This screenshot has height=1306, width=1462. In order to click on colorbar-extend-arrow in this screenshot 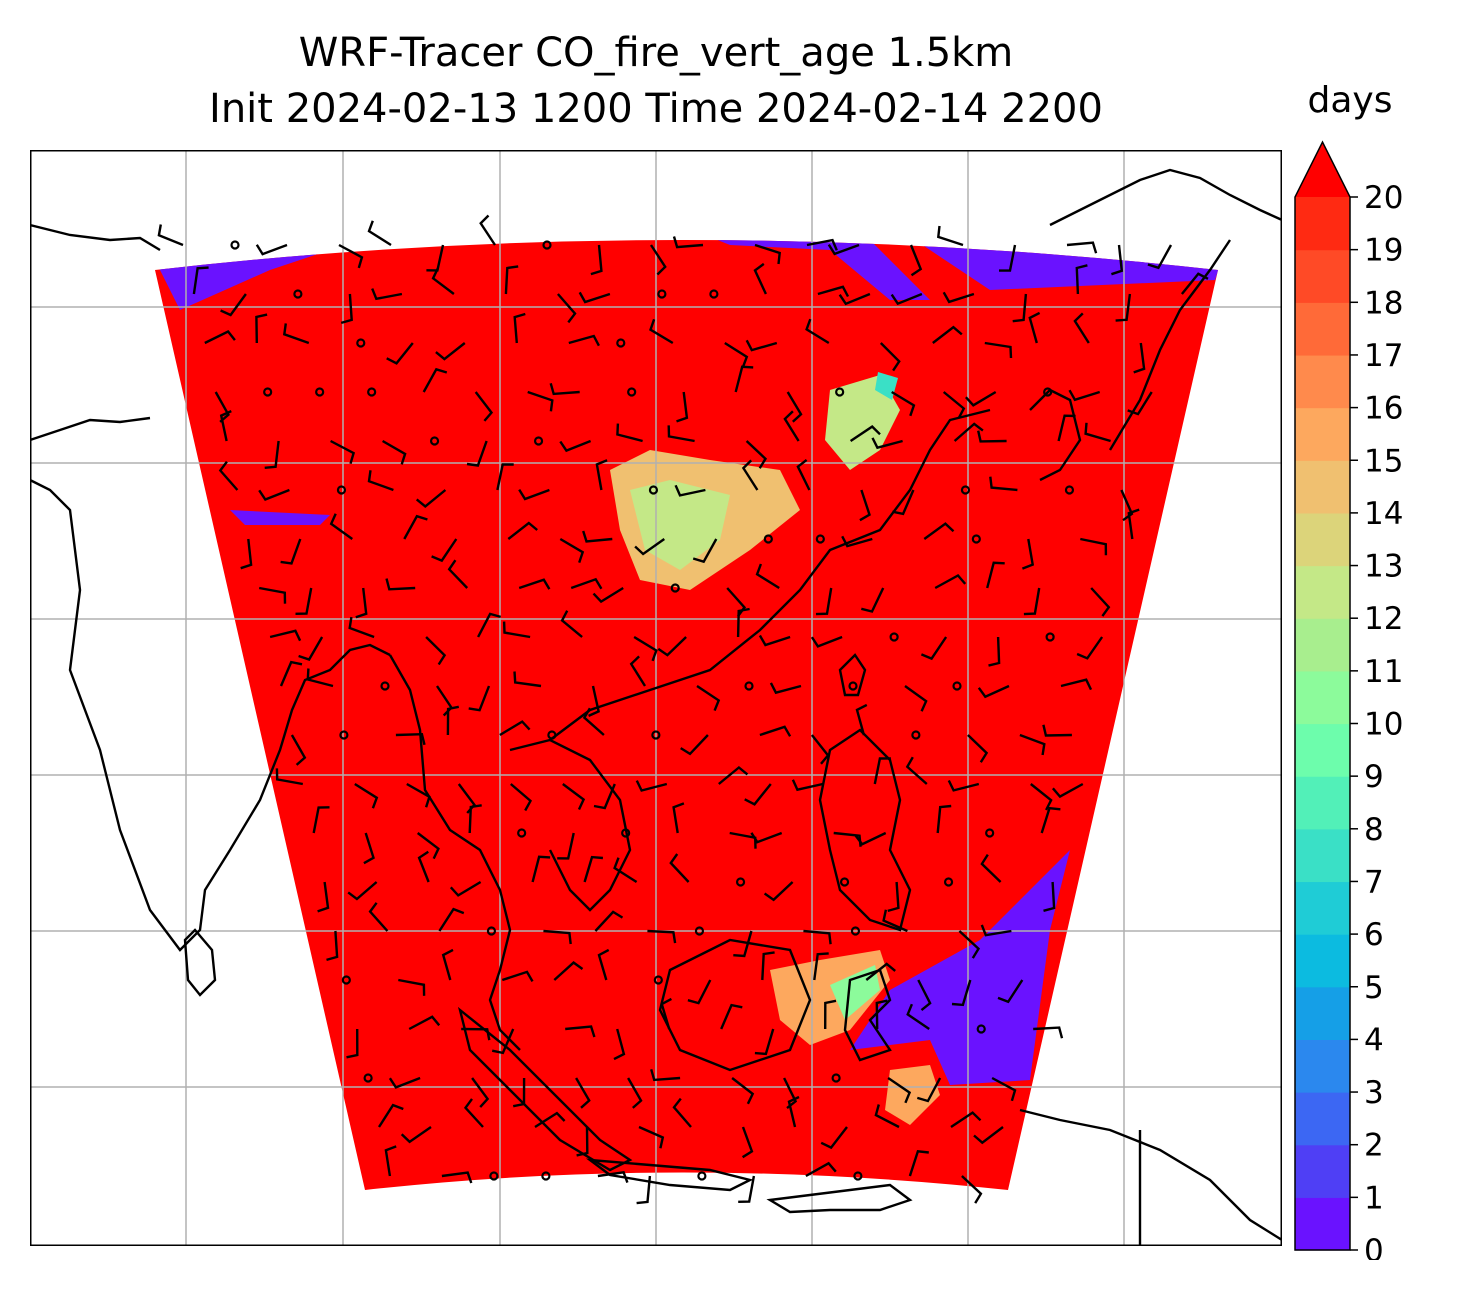, I will do `click(1322, 169)`.